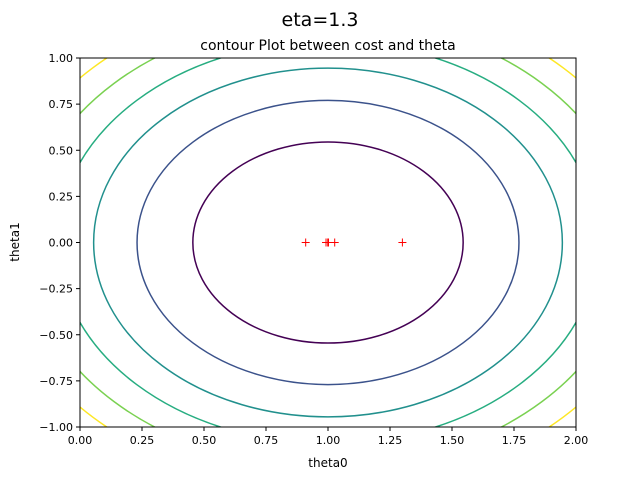  What do you see at coordinates (80, 440) in the screenshot?
I see `x-tick-label: 0.00` at bounding box center [80, 440].